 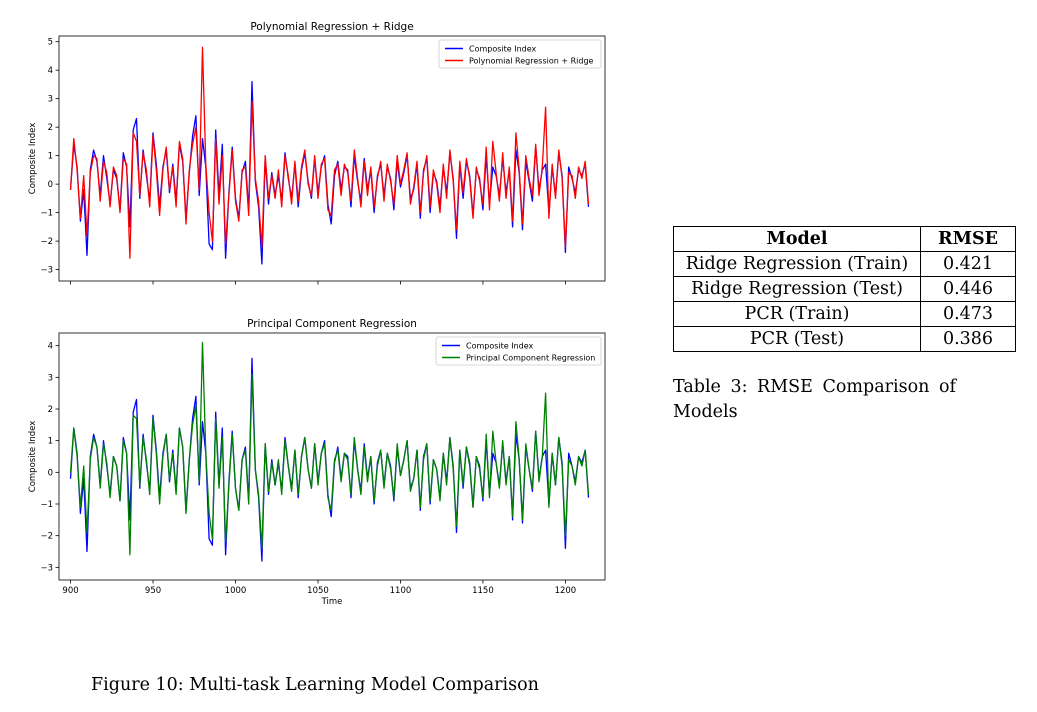 I want to click on table-header-rmse: RMSE, so click(x=968, y=239).